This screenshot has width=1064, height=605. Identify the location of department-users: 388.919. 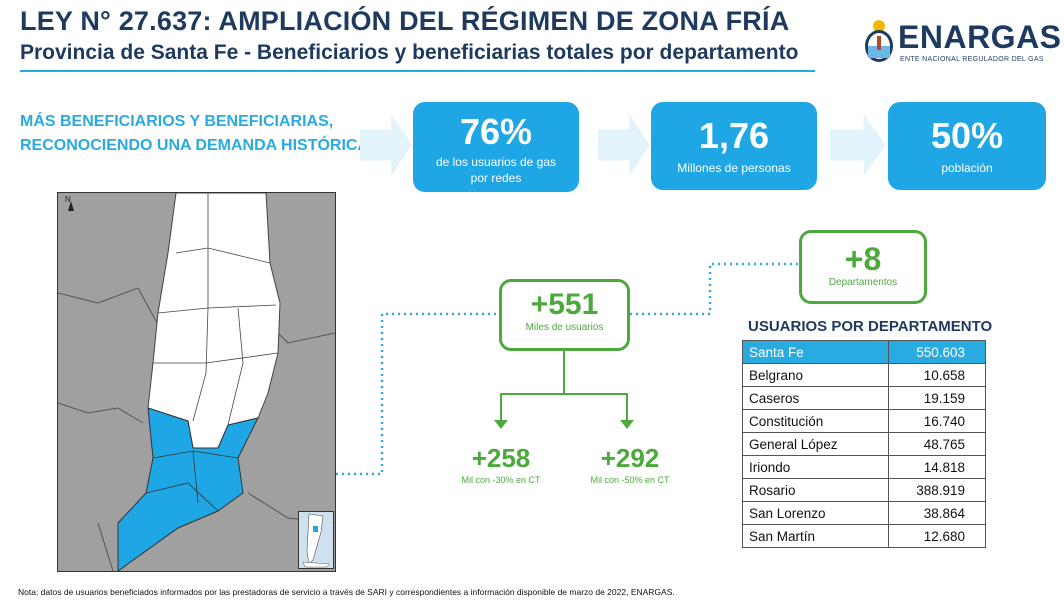
(937, 490).